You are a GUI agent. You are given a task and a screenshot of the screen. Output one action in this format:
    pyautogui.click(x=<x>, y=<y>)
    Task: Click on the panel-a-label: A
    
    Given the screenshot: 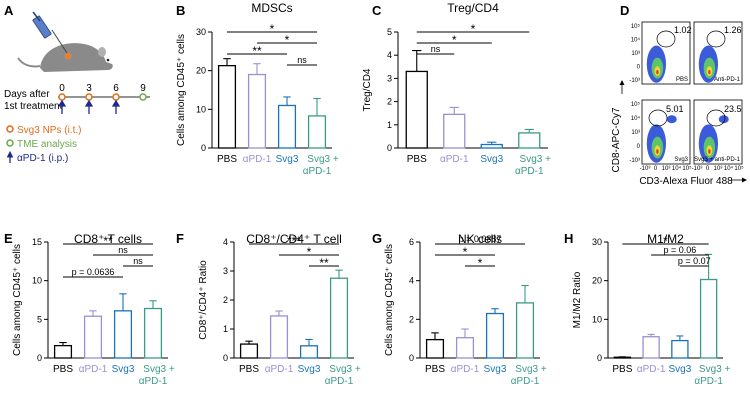 What is the action you would take?
    pyautogui.click(x=9, y=10)
    